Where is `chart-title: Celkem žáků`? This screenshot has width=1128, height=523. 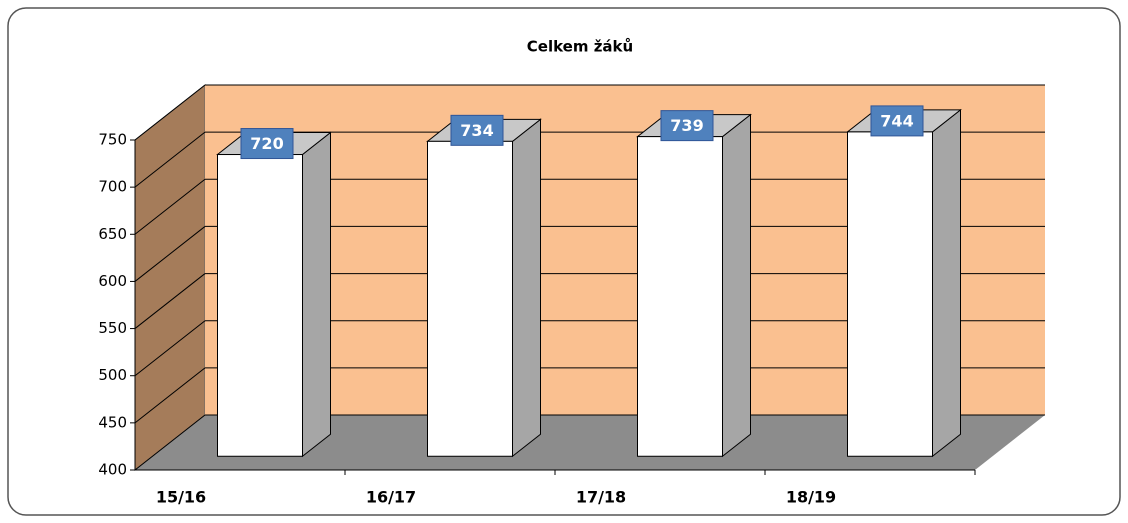
chart-title: Celkem žáků is located at coordinates (580, 47).